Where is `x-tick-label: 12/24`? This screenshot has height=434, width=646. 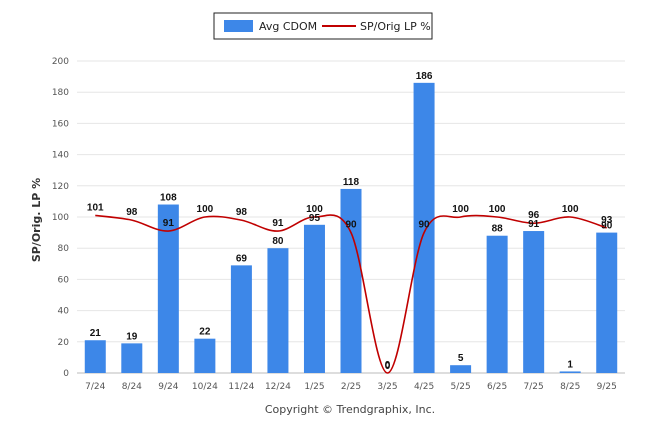 x-tick-label: 12/24 is located at coordinates (278, 387).